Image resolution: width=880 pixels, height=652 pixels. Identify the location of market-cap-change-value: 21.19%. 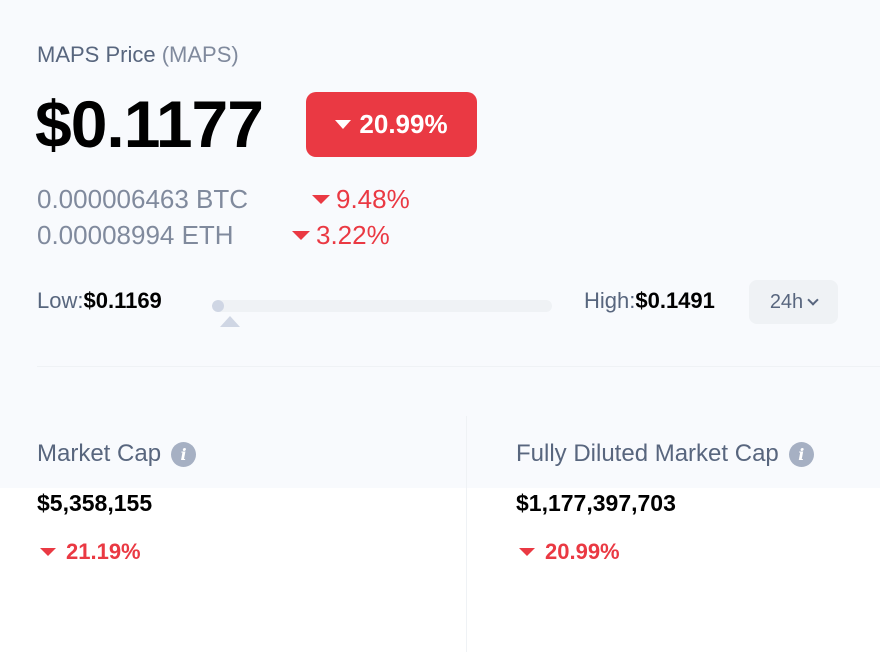
(103, 551).